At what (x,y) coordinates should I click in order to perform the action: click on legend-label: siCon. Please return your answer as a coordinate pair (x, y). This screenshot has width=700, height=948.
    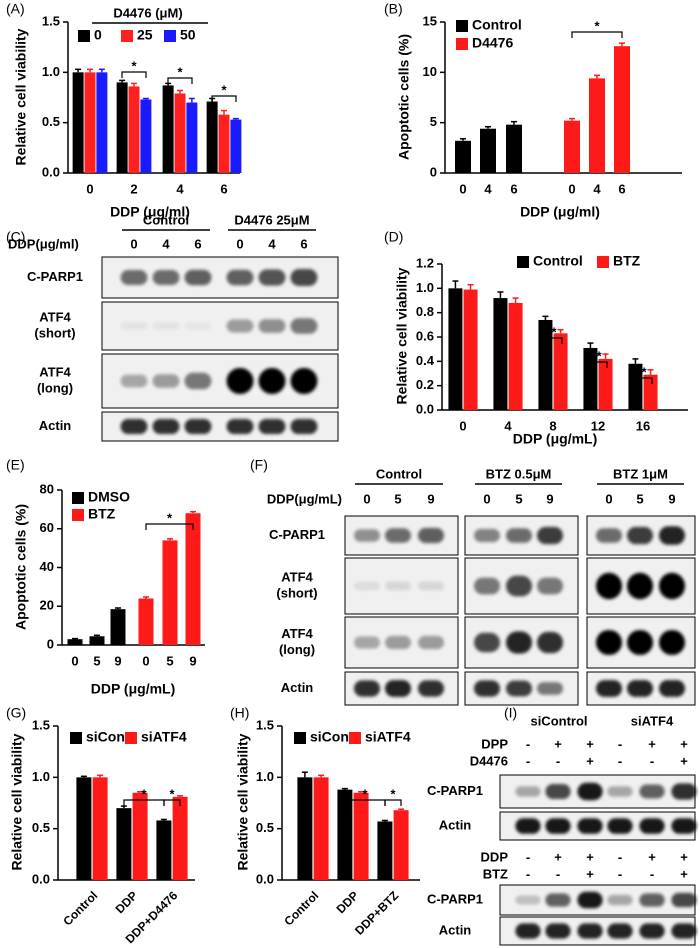
    Looking at the image, I should click on (329, 737).